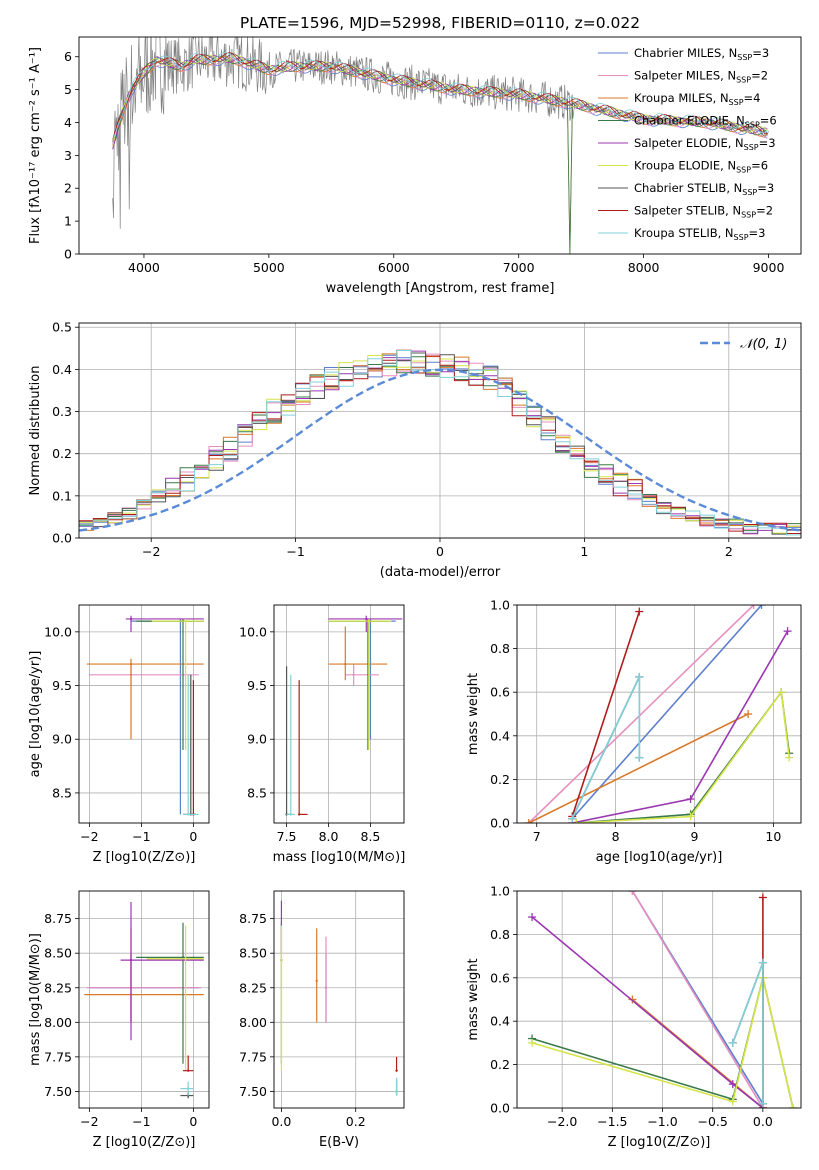 This screenshot has width=819, height=1170. What do you see at coordinates (699, 234) in the screenshot?
I see `legend-entry: Kroupa STELIB, NSSP=3` at bounding box center [699, 234].